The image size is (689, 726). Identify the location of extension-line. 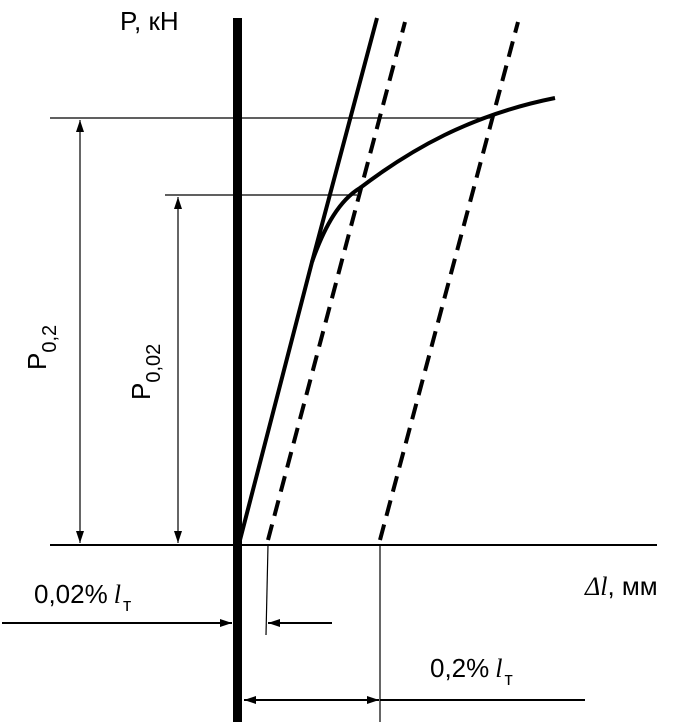
(267, 590).